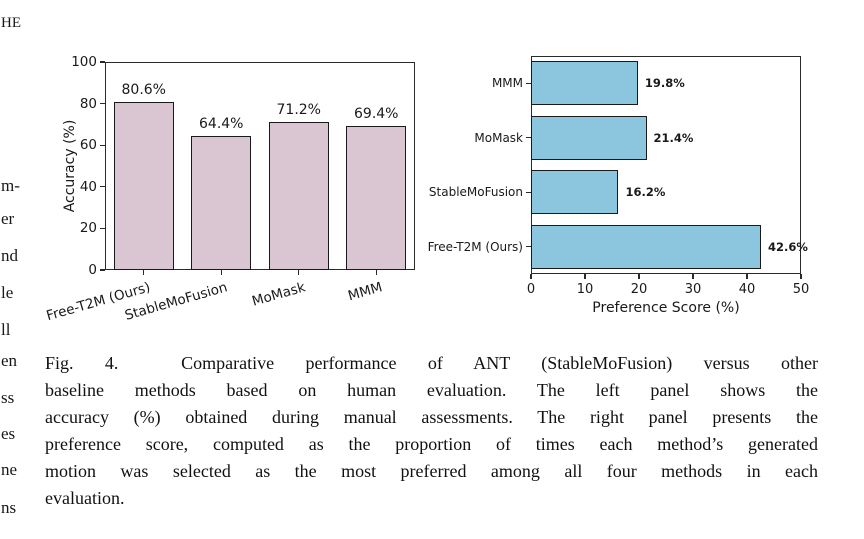 This screenshot has height=539, width=864. Describe the element at coordinates (8, 433) in the screenshot. I see `left-column-text-fragment: es` at that location.